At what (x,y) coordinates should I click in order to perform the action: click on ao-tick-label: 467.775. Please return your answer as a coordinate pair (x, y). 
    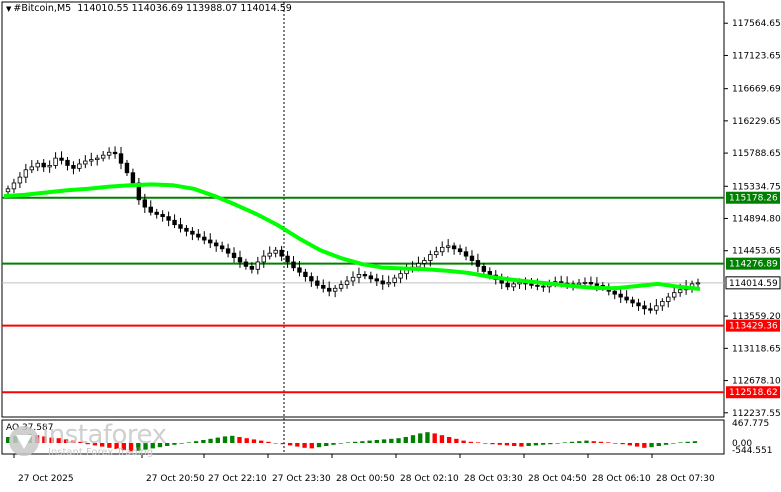
    Looking at the image, I should click on (750, 424).